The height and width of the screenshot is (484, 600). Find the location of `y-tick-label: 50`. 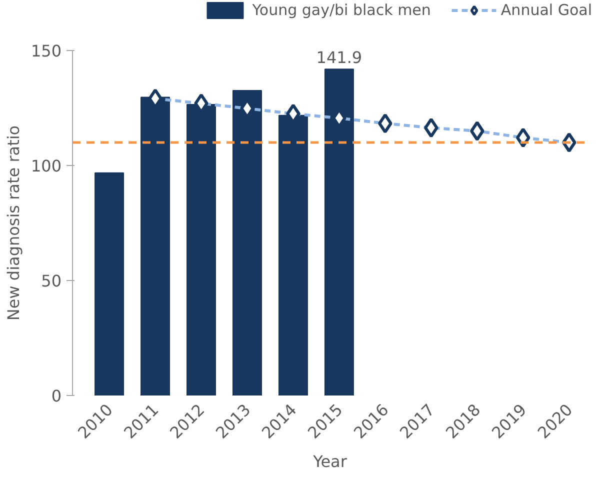

y-tick-label: 50 is located at coordinates (51, 281).